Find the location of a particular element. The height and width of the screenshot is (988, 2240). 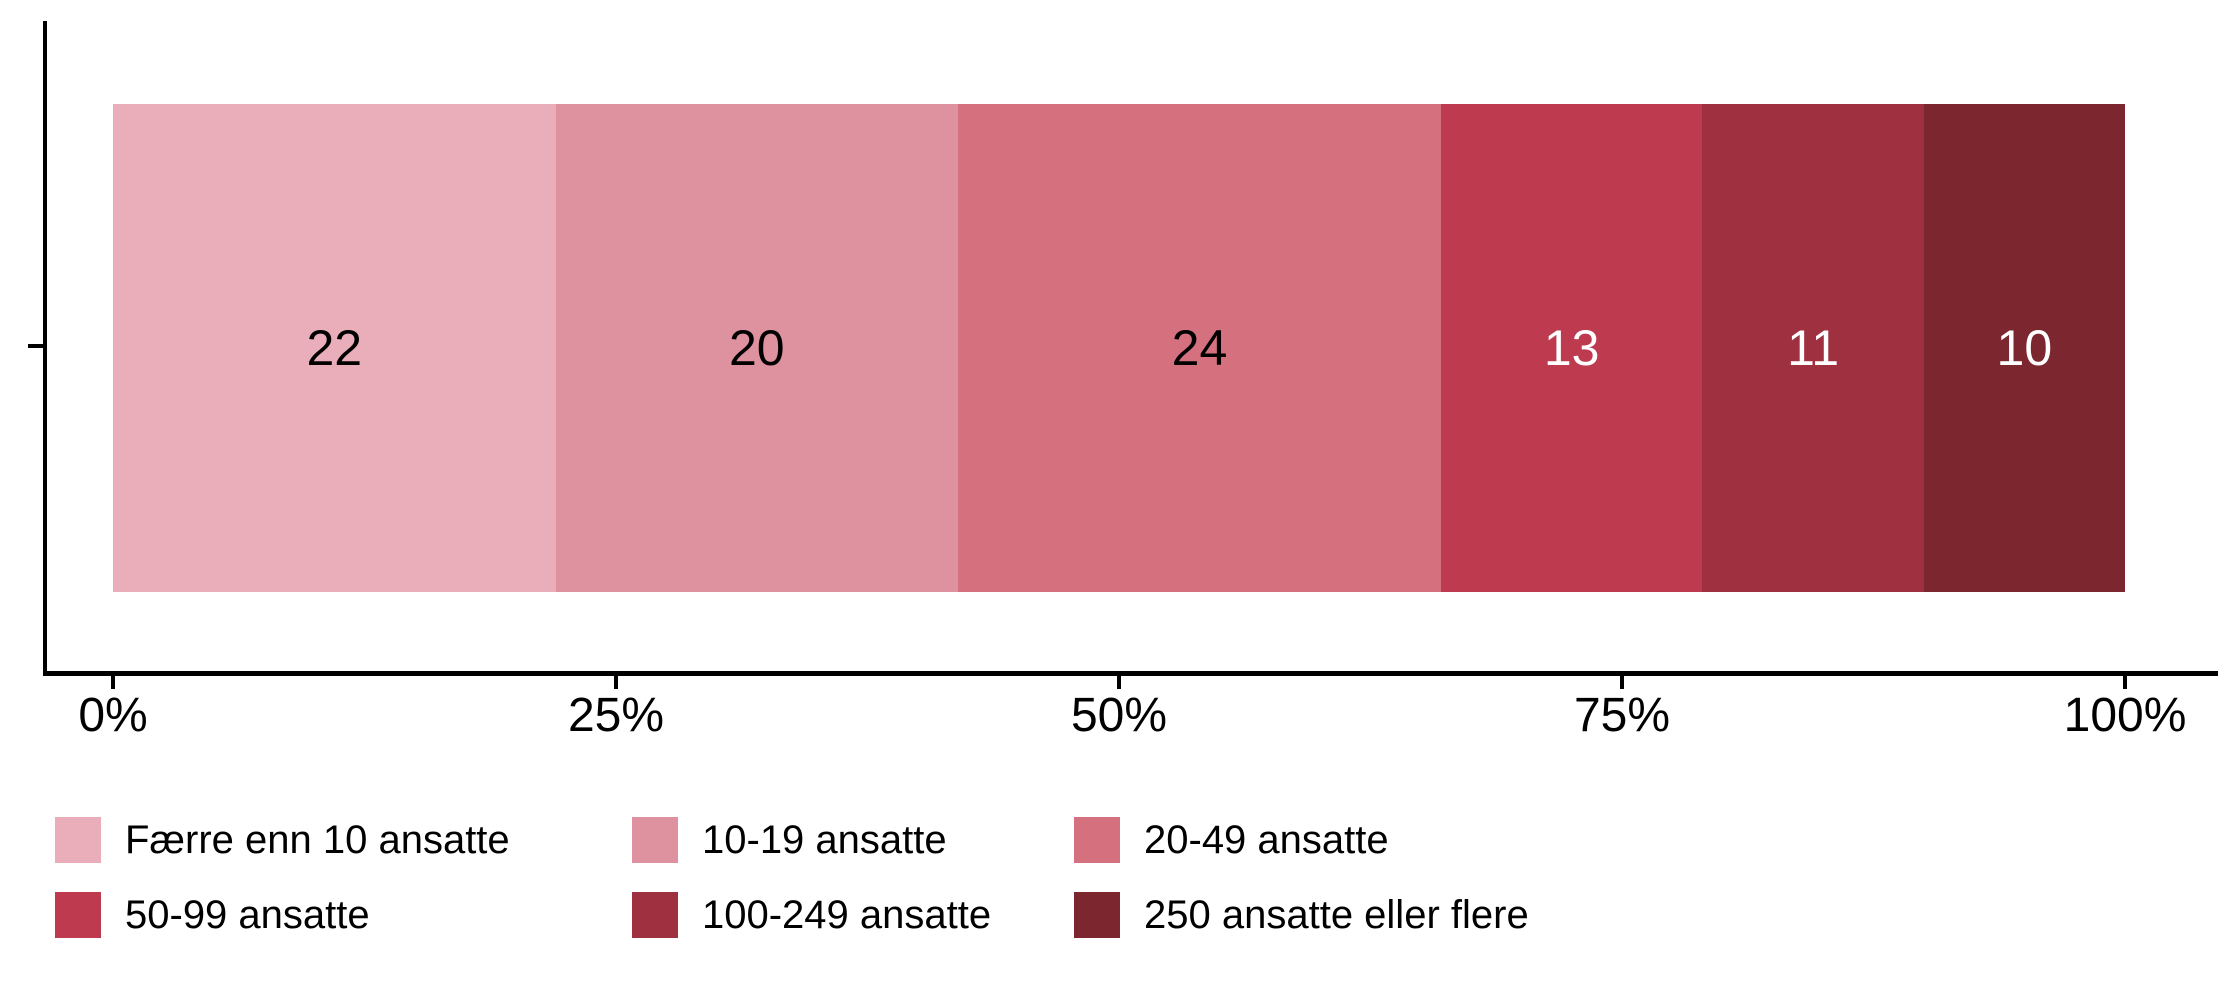

segment-value-label-3: 13 is located at coordinates (1571, 348).